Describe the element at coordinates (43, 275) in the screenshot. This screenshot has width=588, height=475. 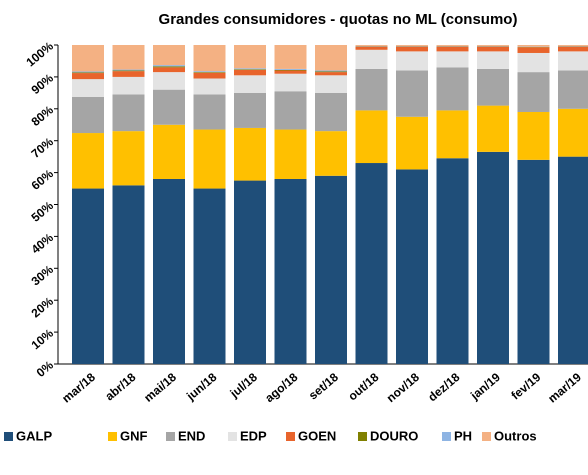
I see `y-tick-label: 30%` at that location.